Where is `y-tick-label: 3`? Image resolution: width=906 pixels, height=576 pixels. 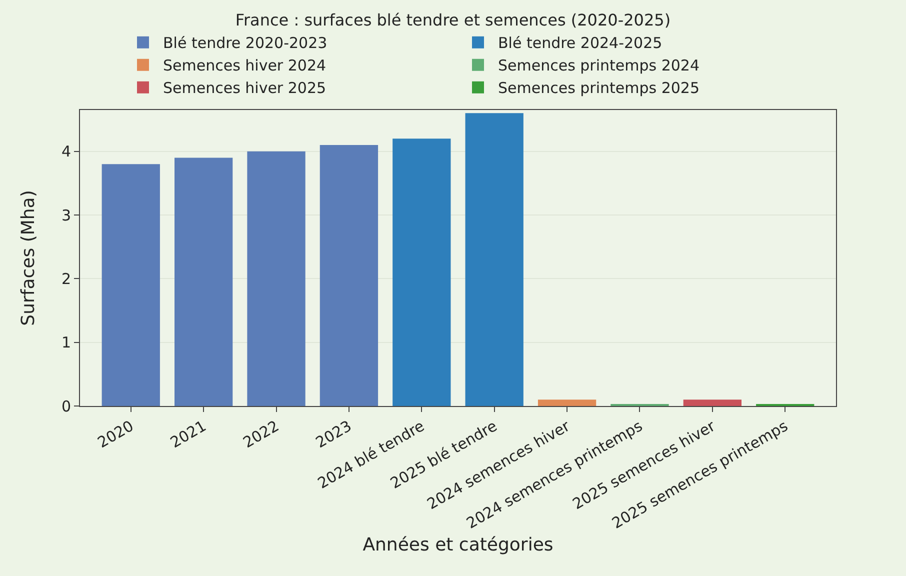 y-tick-label: 3 is located at coordinates (66, 215).